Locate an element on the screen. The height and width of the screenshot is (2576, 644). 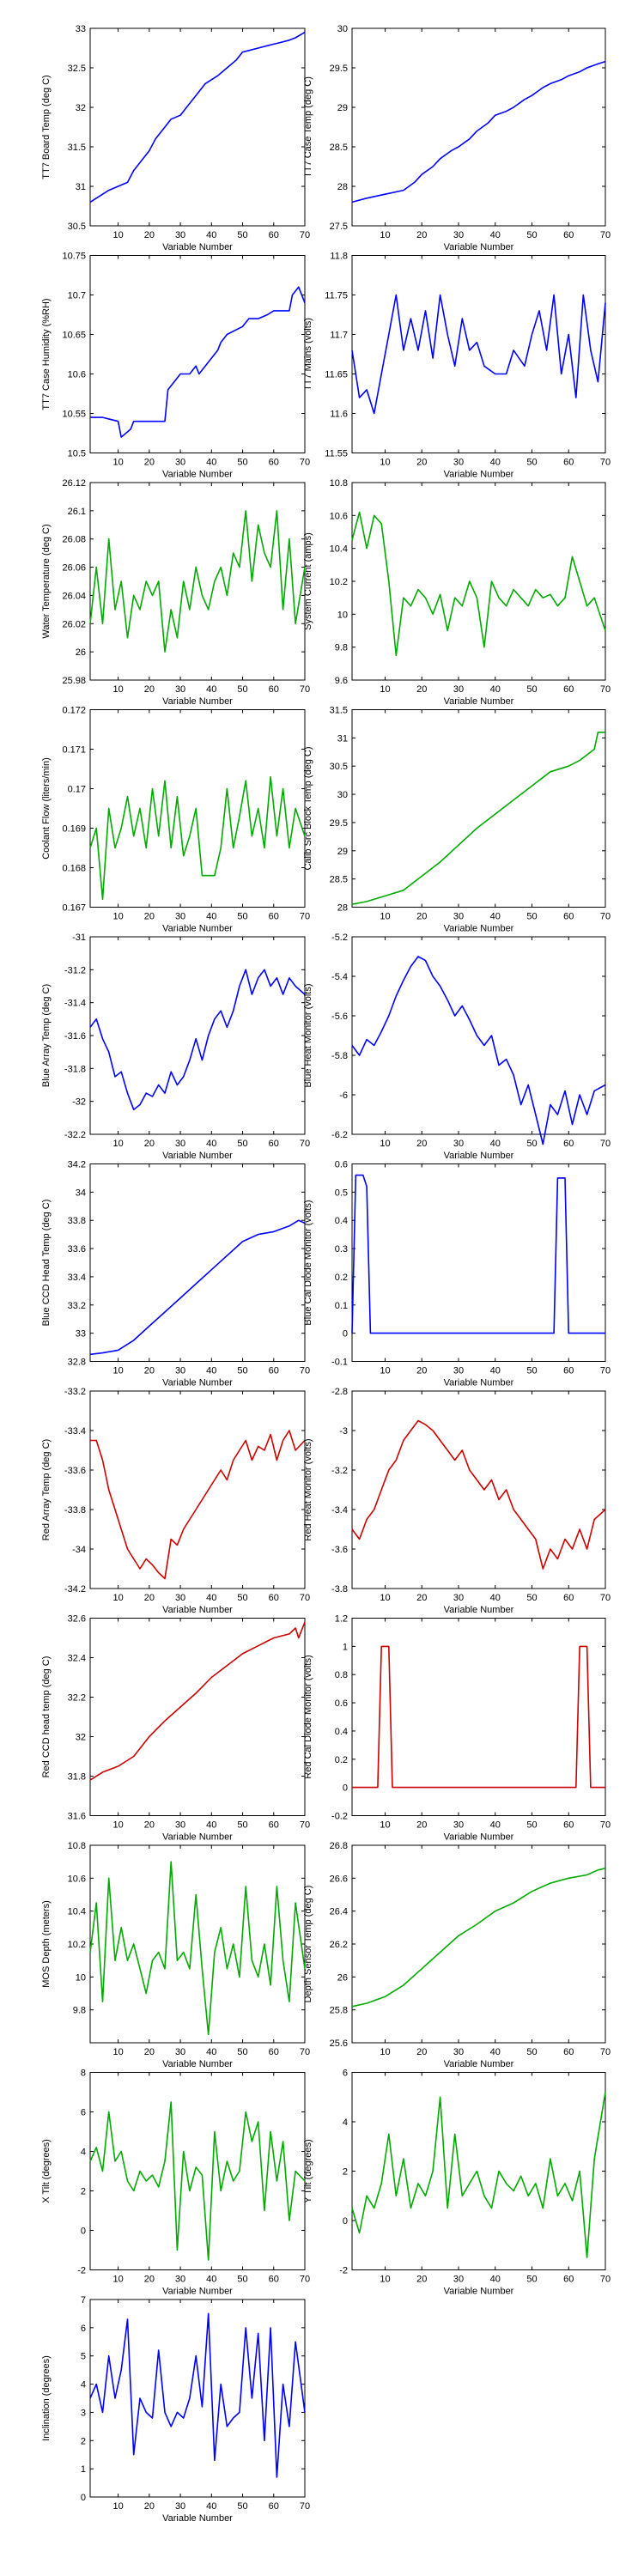
y-tick-label: 0.2 is located at coordinates (342, 1278).